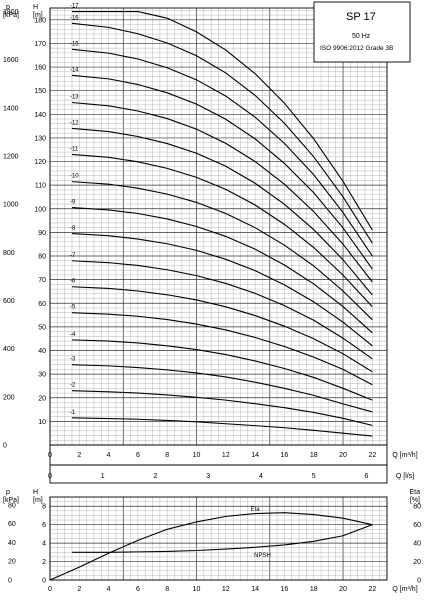  I want to click on x-tick-label-secondary: 0, so click(50, 476).